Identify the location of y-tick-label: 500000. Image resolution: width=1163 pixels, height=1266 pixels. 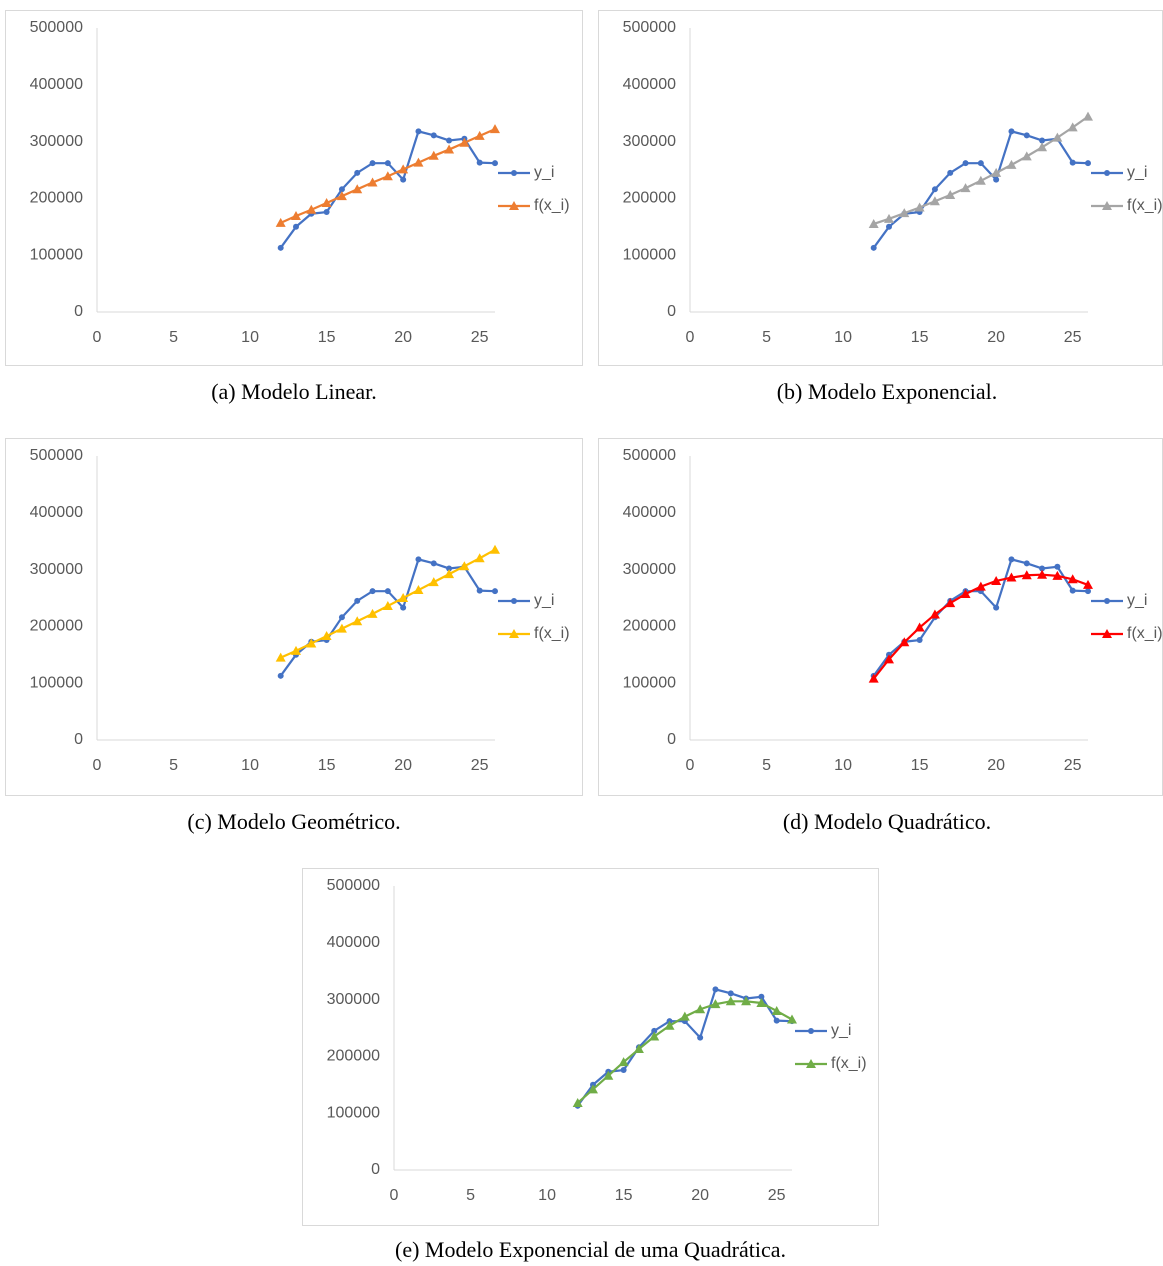
(649, 27).